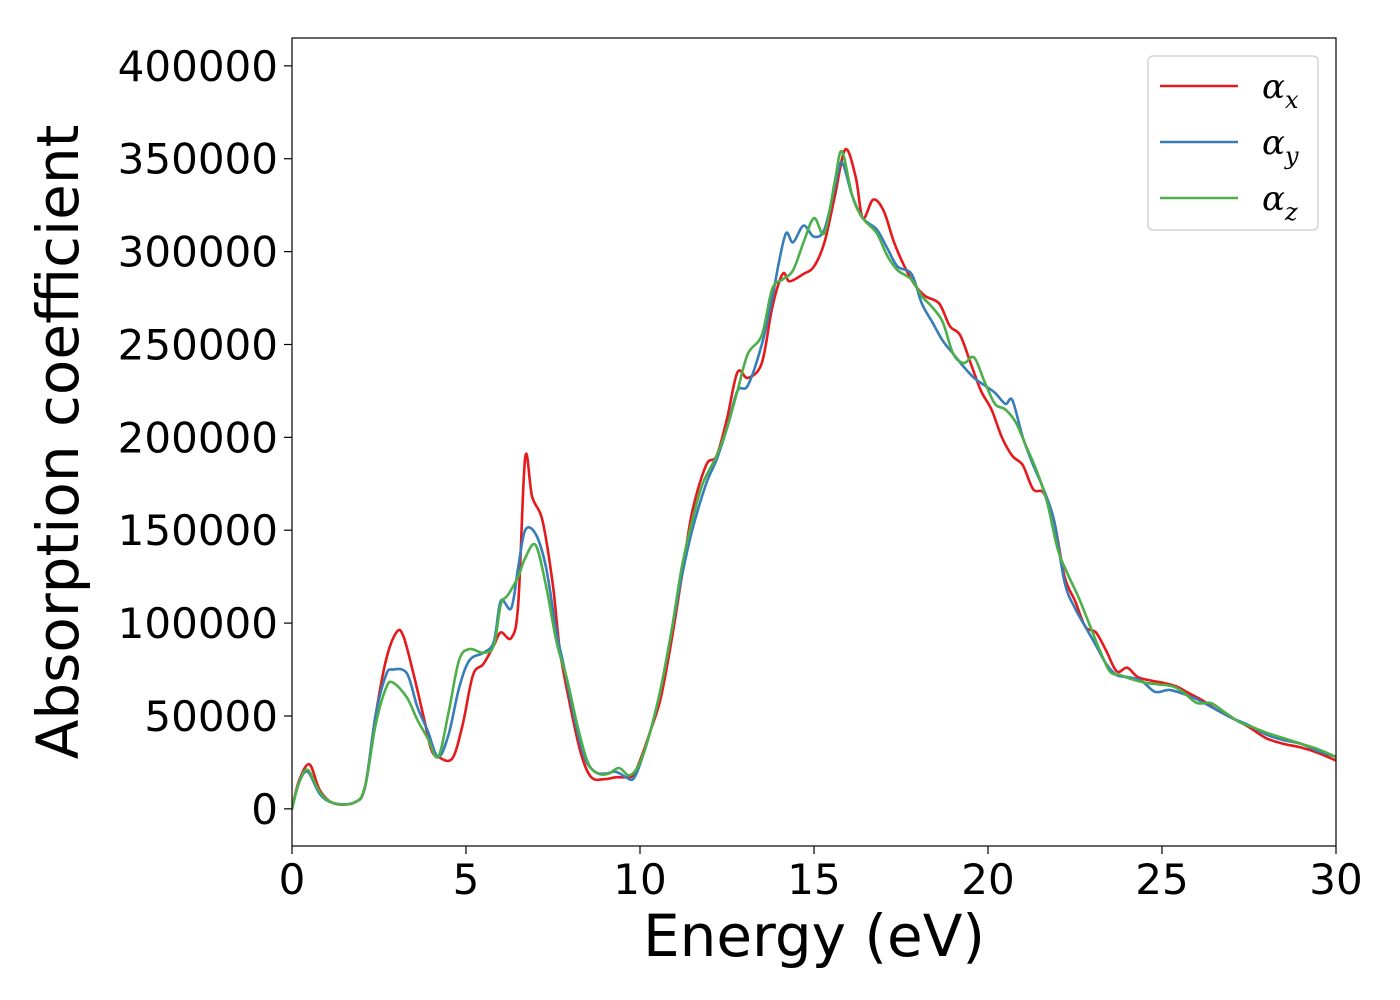  Describe the element at coordinates (1335, 879) in the screenshot. I see `x-tick-label: 30` at that location.